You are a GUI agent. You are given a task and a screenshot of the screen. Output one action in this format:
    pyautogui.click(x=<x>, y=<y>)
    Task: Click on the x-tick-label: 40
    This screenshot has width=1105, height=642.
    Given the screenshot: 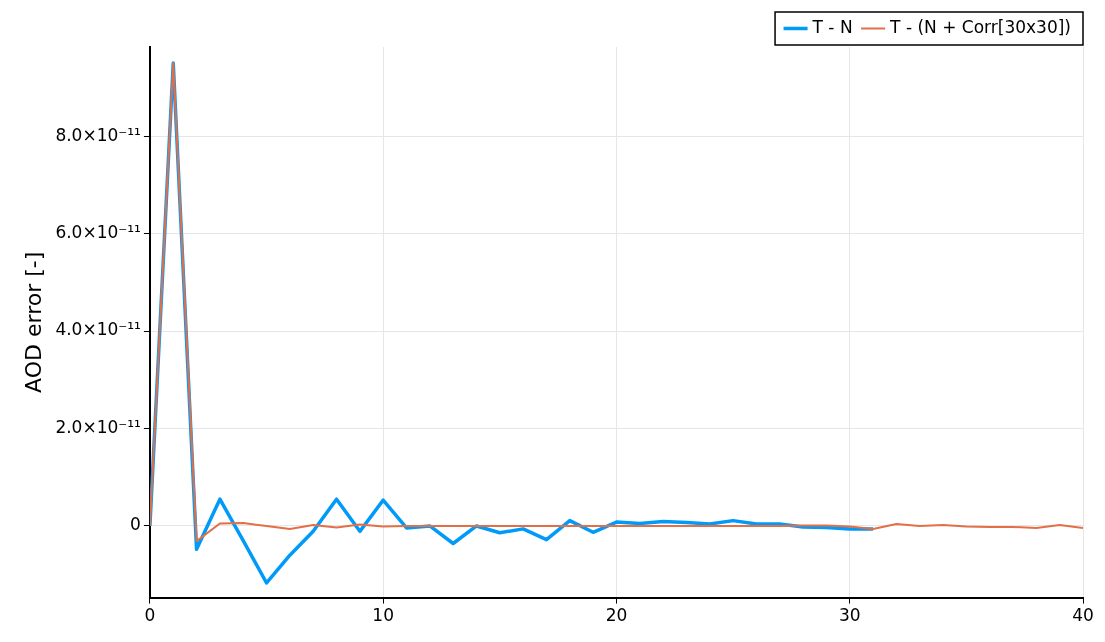 What is the action you would take?
    pyautogui.click(x=1083, y=615)
    